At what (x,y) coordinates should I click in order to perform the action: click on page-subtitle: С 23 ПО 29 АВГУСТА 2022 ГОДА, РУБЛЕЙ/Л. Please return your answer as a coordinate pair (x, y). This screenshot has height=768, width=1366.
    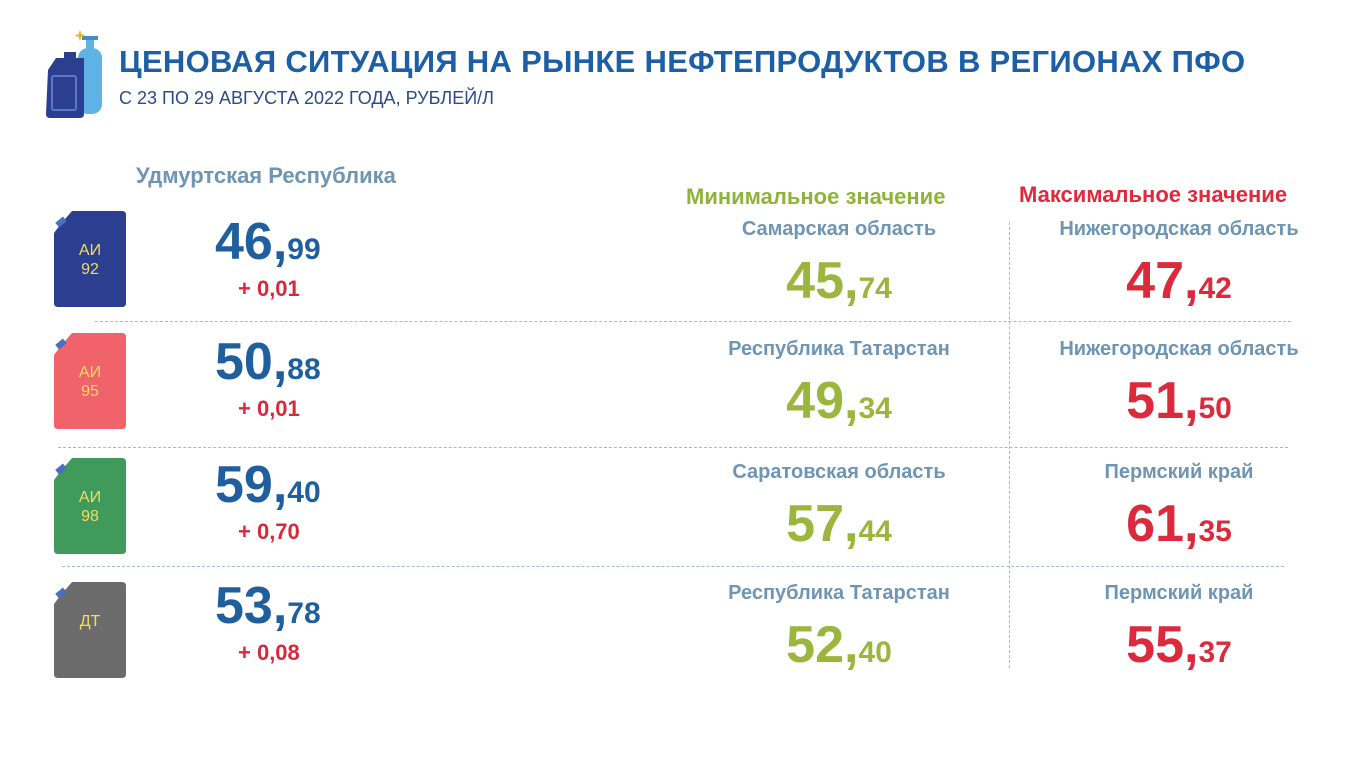
    Looking at the image, I should click on (306, 98).